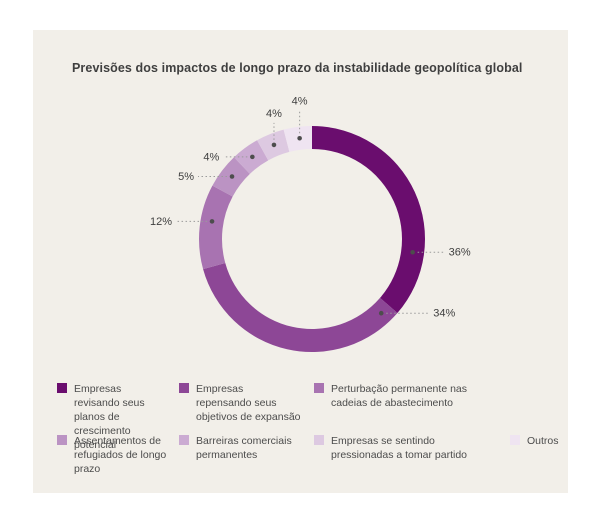  I want to click on percent-label-3: 5%, so click(186, 177).